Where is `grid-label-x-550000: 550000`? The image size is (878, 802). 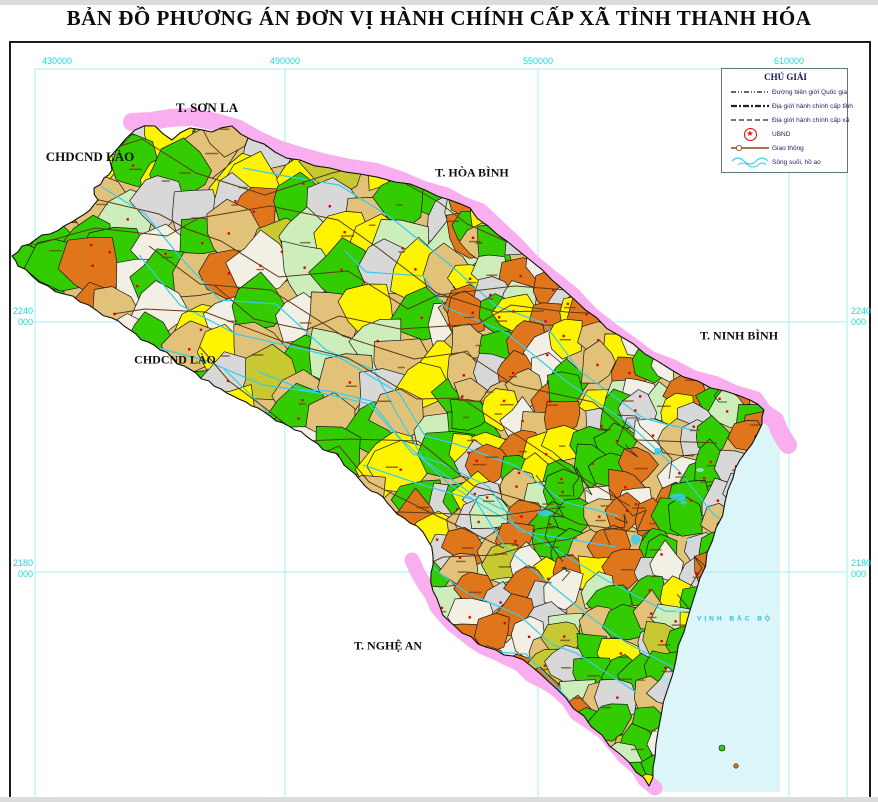
grid-label-x-550000: 550000 is located at coordinates (538, 61).